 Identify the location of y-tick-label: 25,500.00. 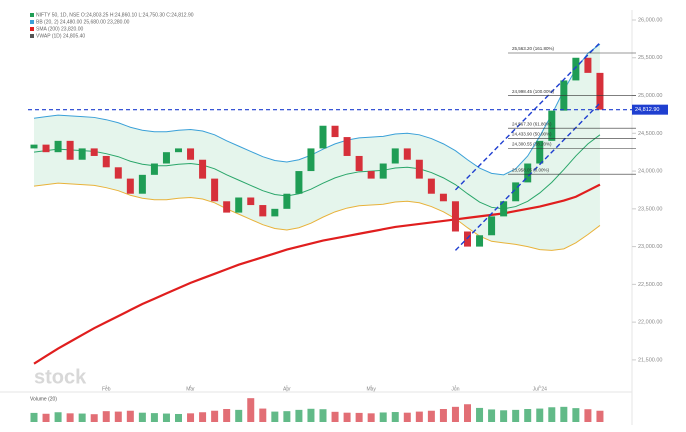
(650, 58).